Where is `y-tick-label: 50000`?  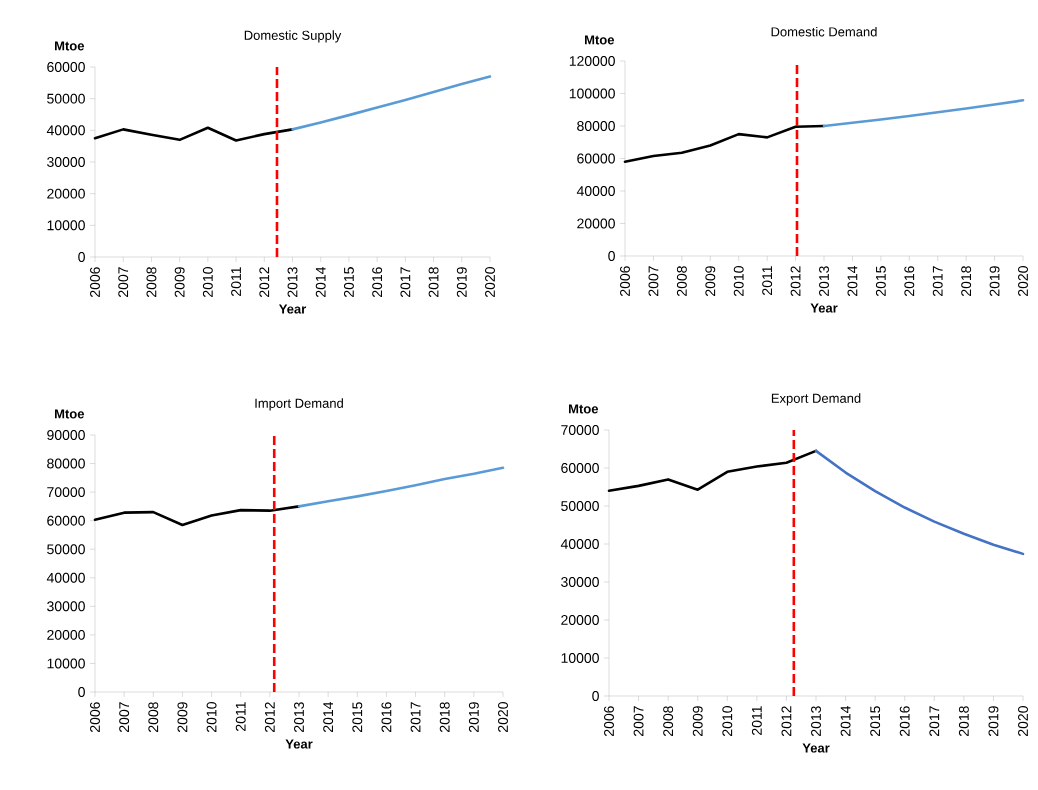 y-tick-label: 50000 is located at coordinates (580, 506).